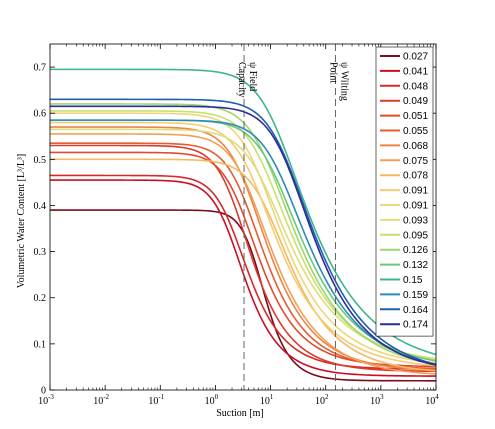  I want to click on legend-label-10: 0.091, so click(415, 191).